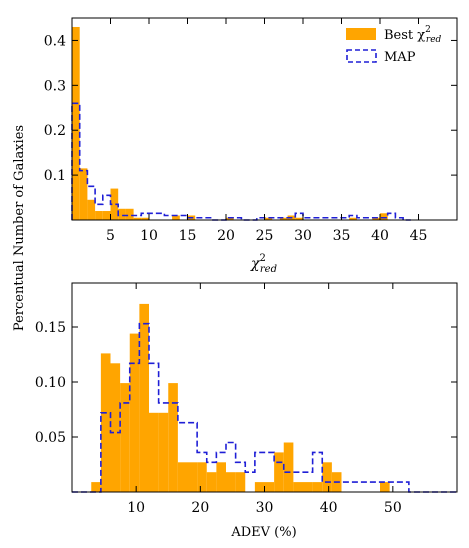 This screenshot has height=548, width=469. I want to click on y-tick-label: 0.2, so click(55, 131).